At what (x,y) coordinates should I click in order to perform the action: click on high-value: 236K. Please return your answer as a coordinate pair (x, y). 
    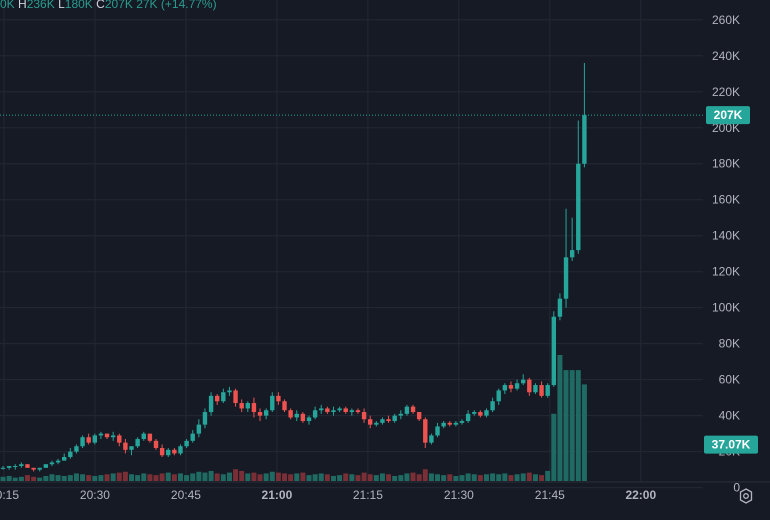
    Looking at the image, I should click on (40, 5).